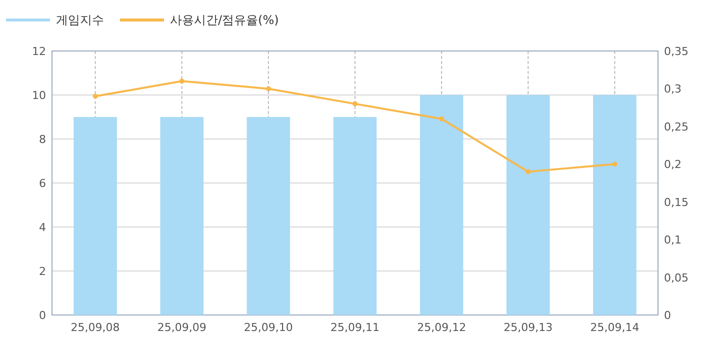 This screenshot has height=350, width=720. I want to click on x-tick-label: 25,09,13, so click(528, 327).